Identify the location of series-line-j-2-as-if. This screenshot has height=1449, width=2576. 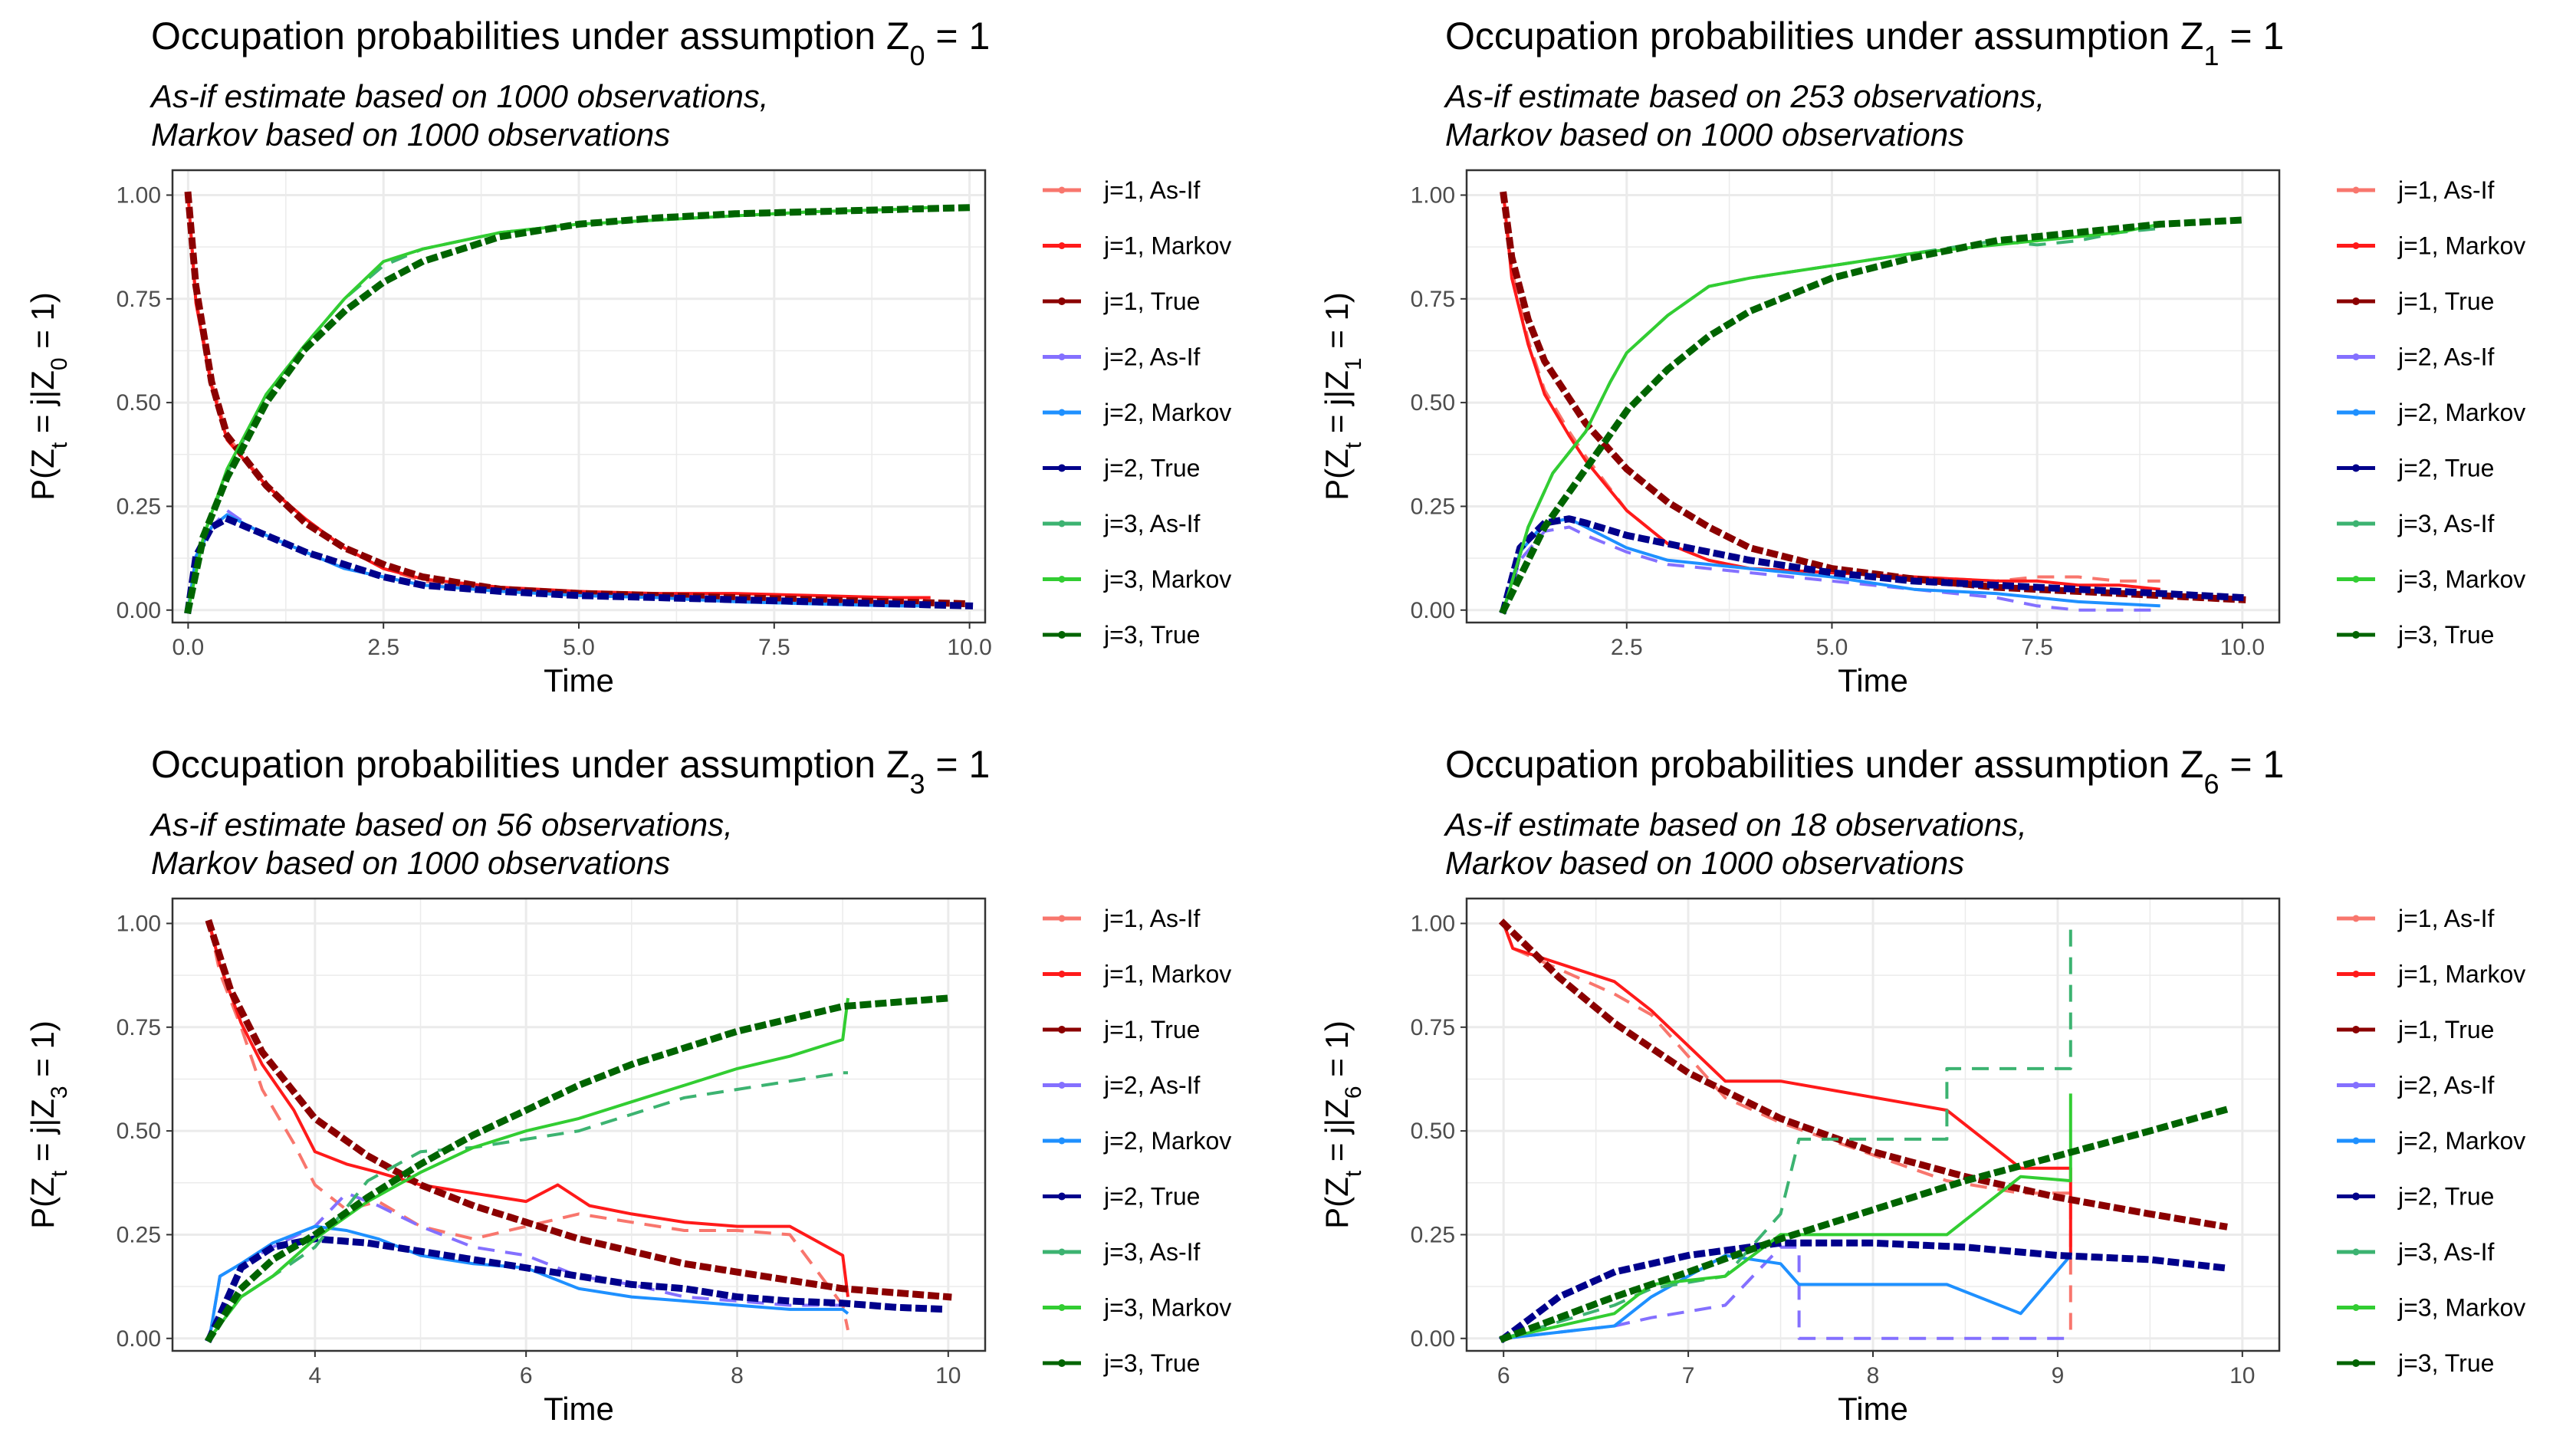
(1787, 1292).